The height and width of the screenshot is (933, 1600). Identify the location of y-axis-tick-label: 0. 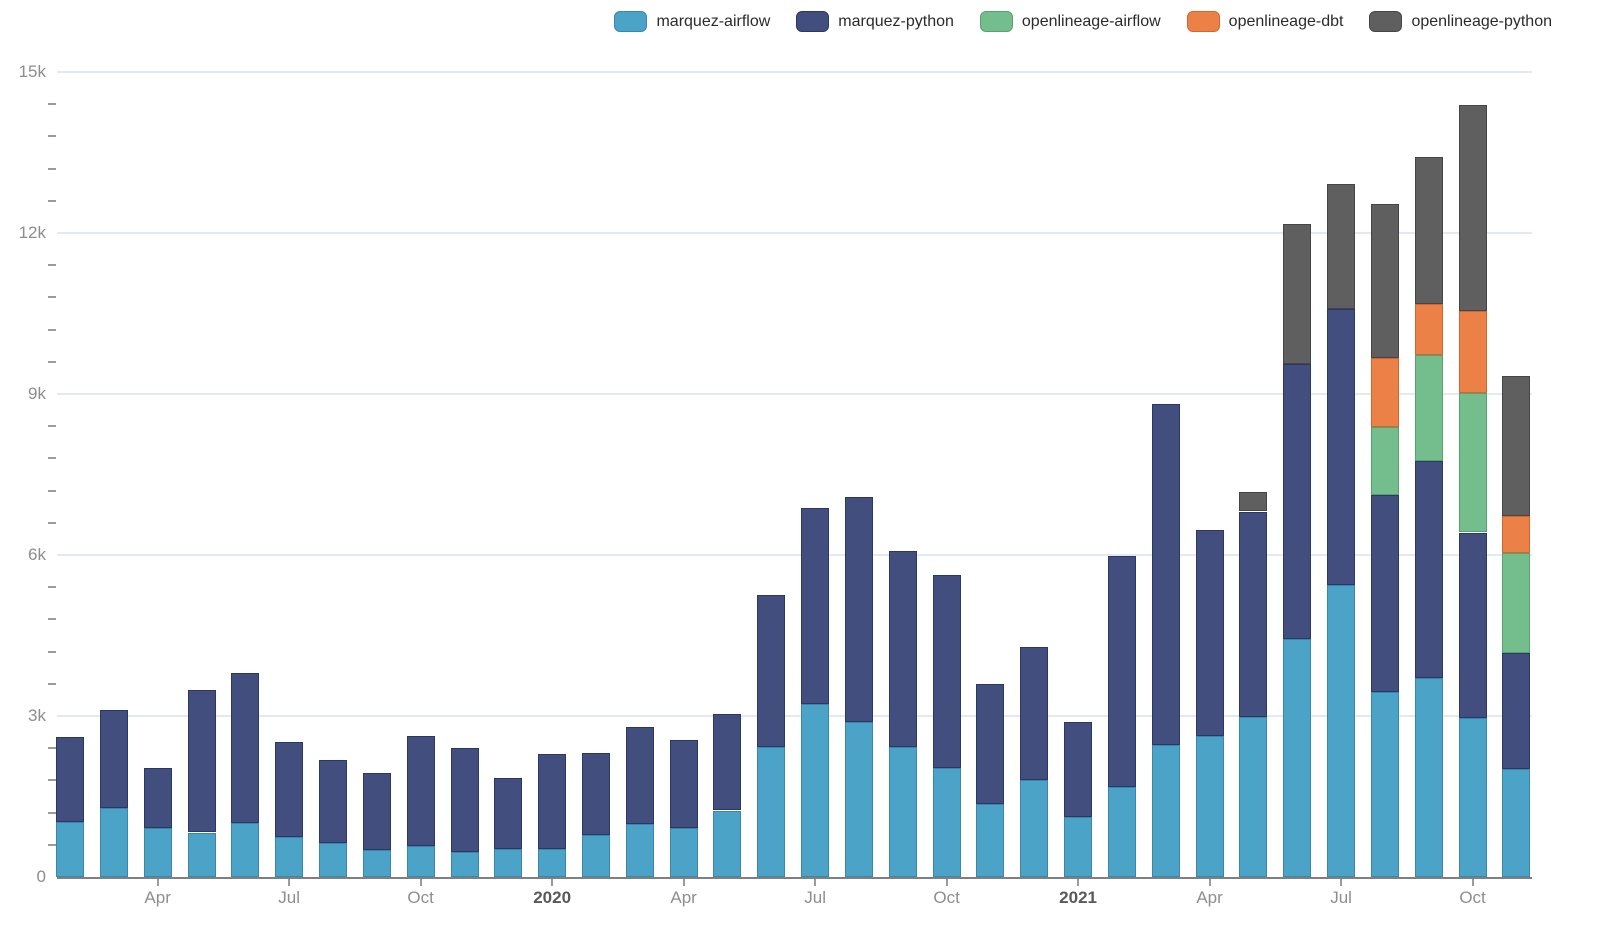
(41, 876).